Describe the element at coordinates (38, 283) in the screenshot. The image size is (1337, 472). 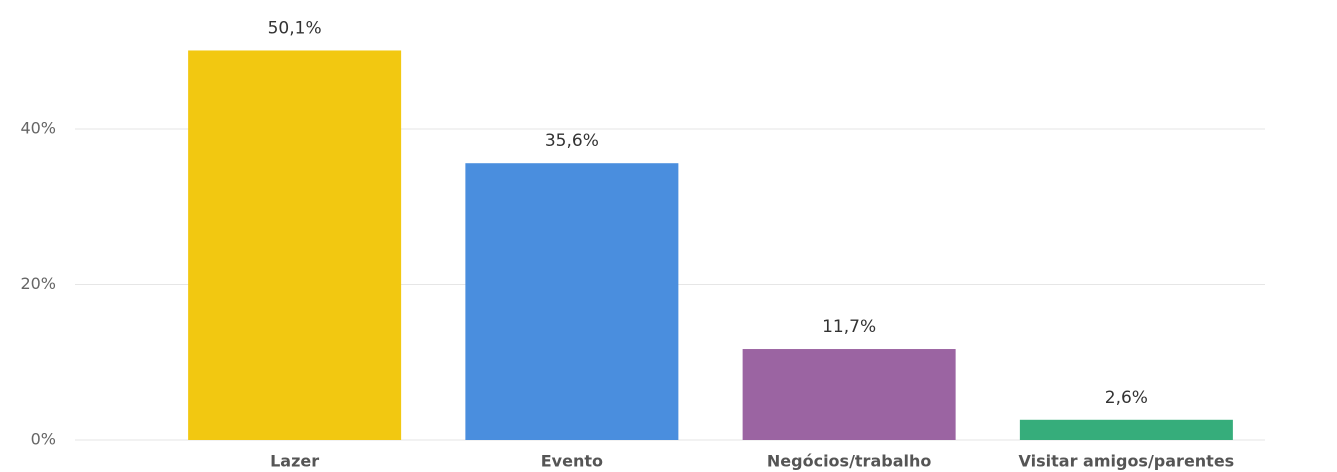
I see `y-tick-label: 20%` at that location.